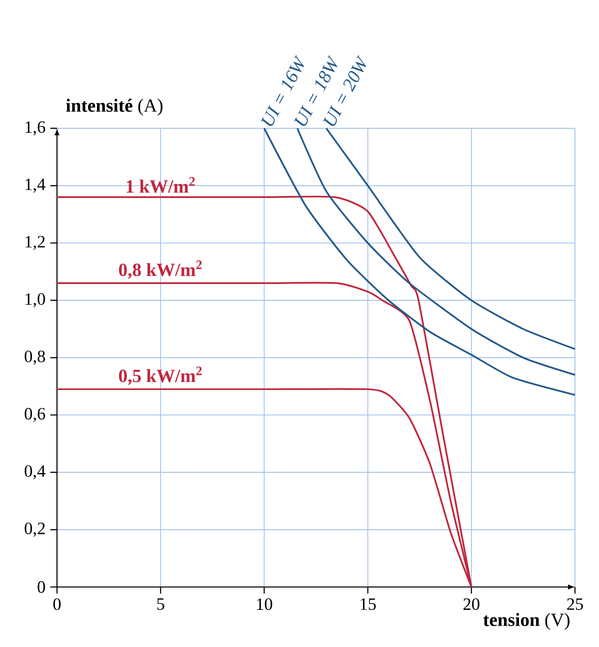 The width and height of the screenshot is (599, 647). I want to click on series-label: 1 kW/m$^{2}$, so click(160, 185).